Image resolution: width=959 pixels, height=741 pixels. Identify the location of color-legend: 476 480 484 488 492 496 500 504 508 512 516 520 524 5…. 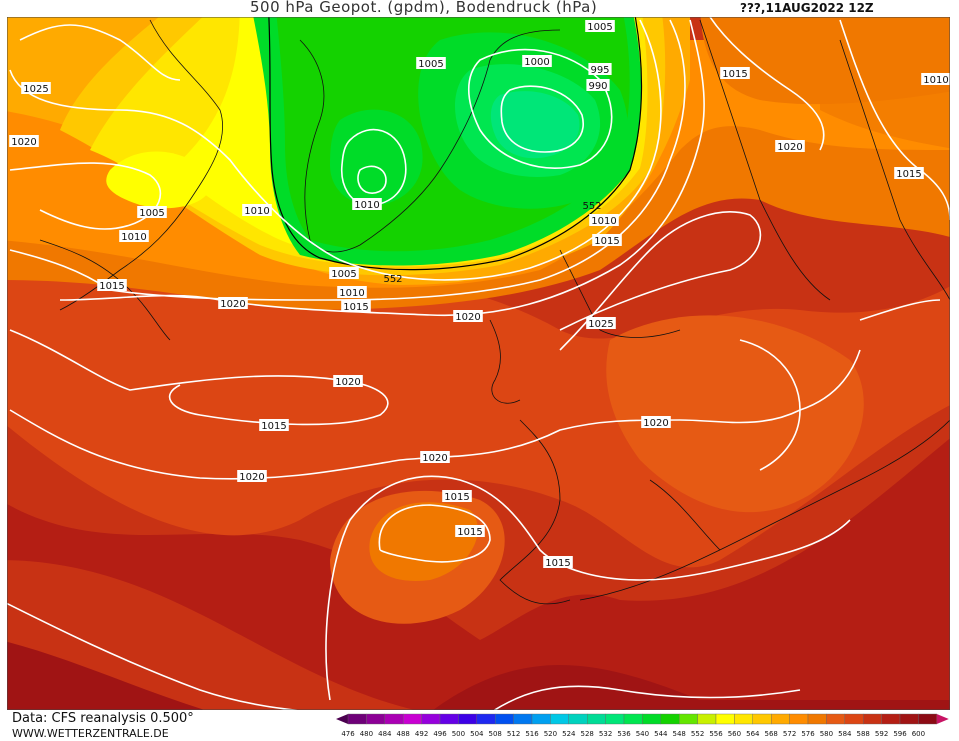
(642, 725).